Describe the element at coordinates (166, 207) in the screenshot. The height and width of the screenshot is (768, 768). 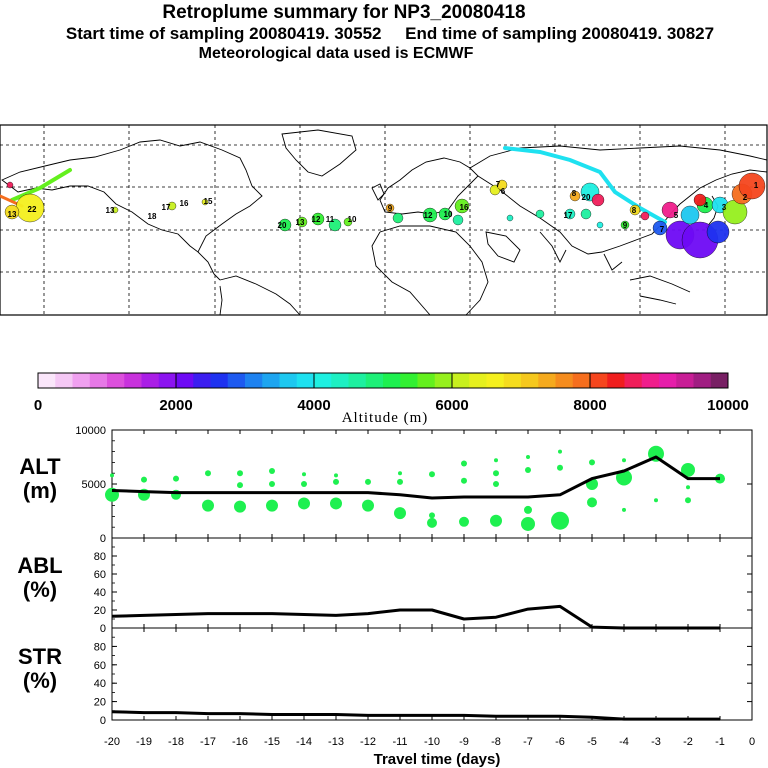
I see `day-label: 17` at that location.